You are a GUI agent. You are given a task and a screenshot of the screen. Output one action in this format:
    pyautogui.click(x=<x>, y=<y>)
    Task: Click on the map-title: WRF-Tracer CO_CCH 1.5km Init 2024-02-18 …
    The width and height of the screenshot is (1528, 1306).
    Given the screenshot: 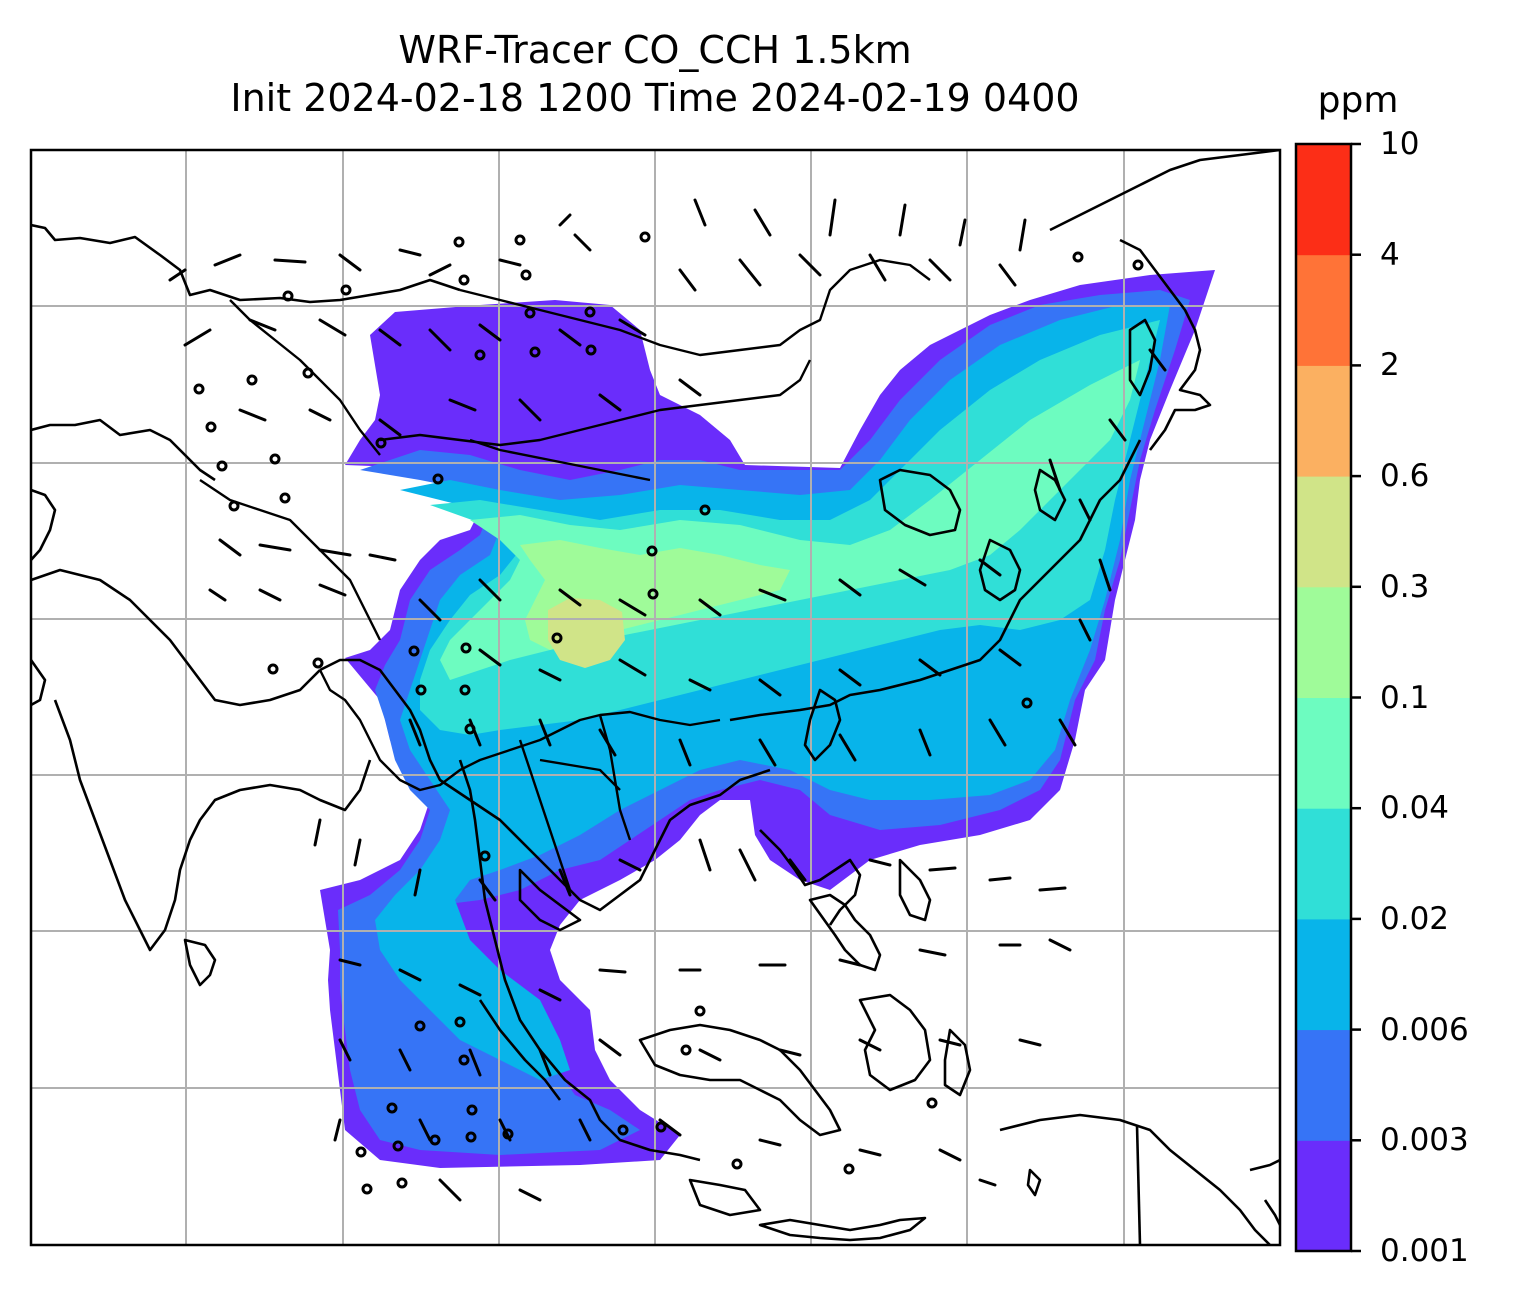 What is the action you would take?
    pyautogui.click(x=655, y=74)
    